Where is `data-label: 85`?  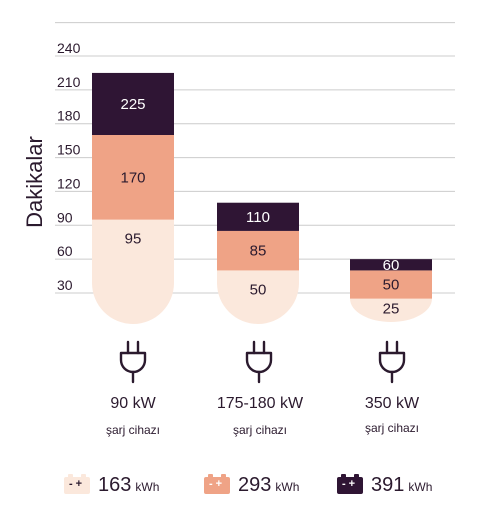 data-label: 85 is located at coordinates (258, 251).